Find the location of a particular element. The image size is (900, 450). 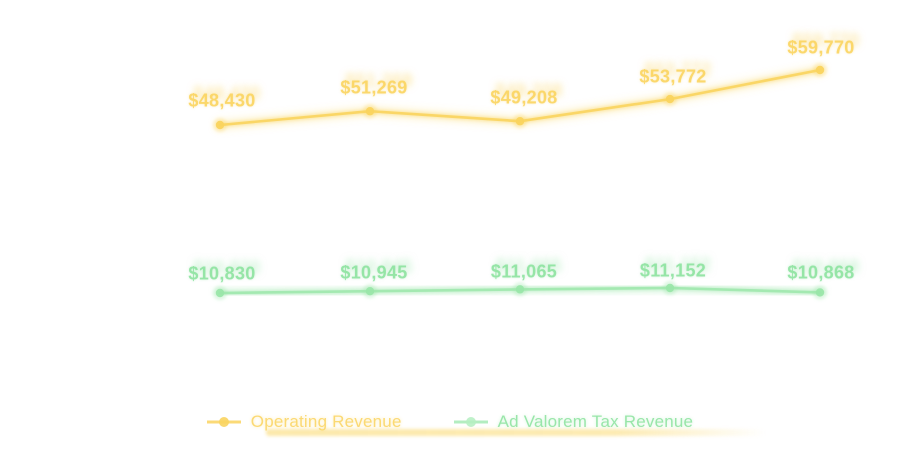

legend-label: Ad Valorem Tax Revenue is located at coordinates (595, 421).